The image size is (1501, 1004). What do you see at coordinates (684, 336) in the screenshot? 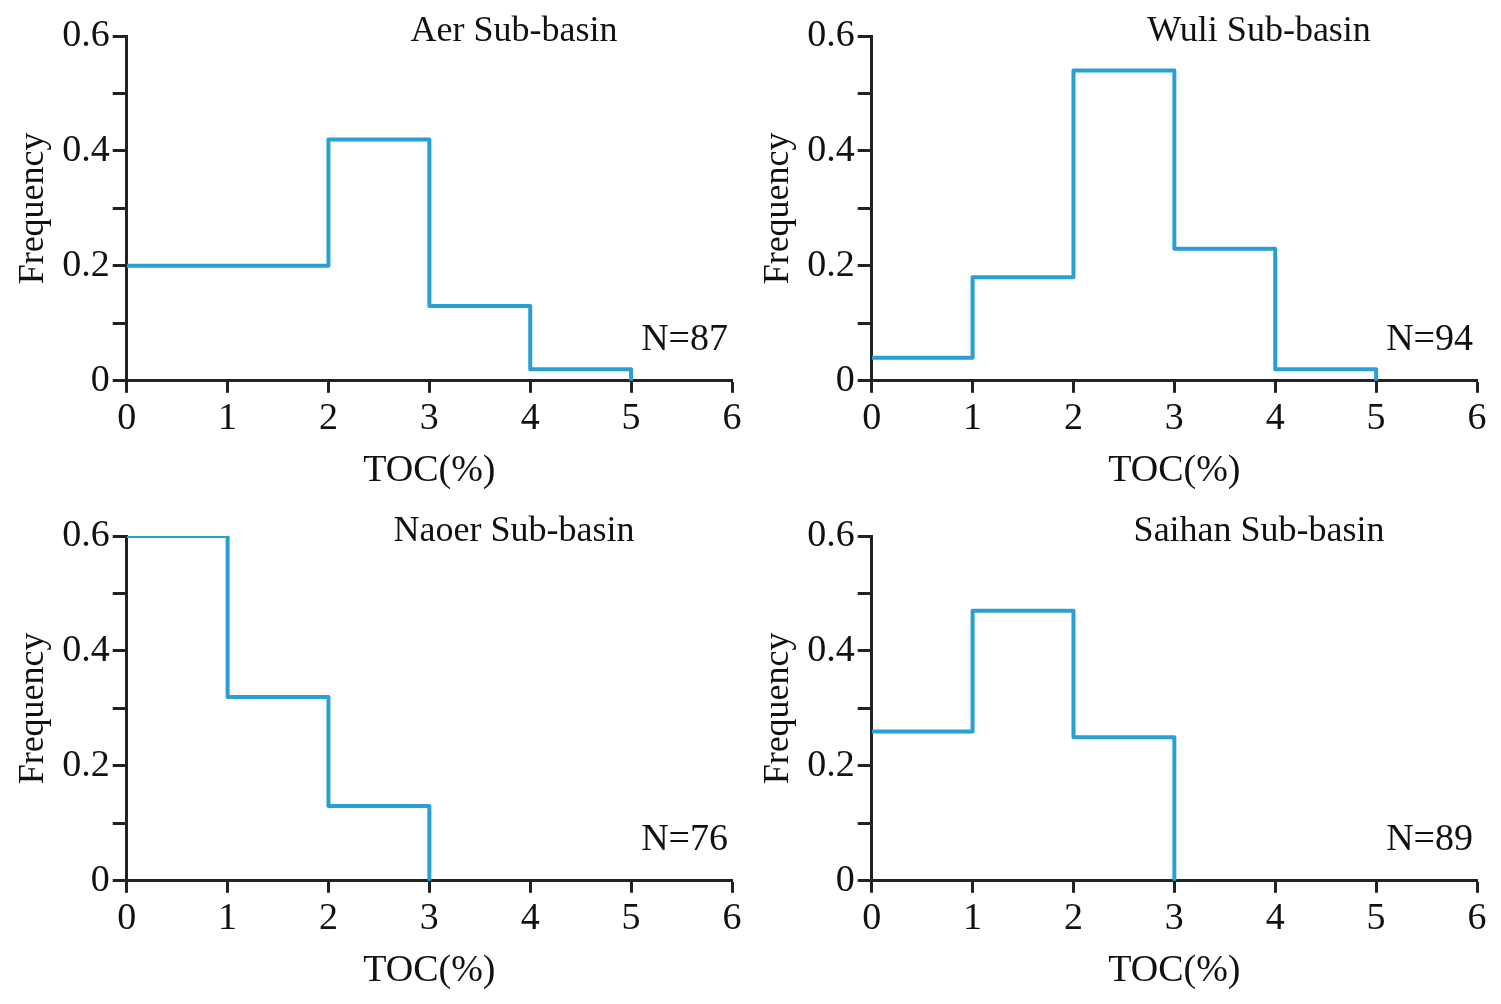
I see `annotation: N=87` at bounding box center [684, 336].